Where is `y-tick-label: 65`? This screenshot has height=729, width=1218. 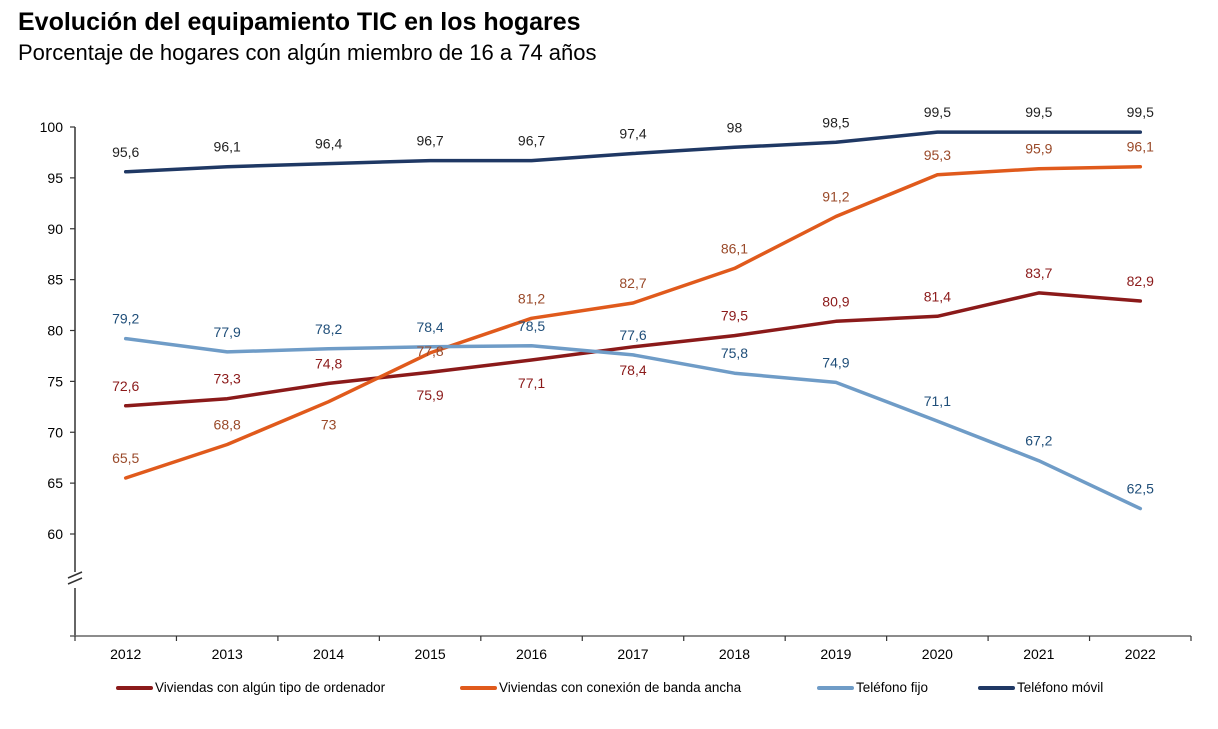
y-tick-label: 65 is located at coordinates (55, 483).